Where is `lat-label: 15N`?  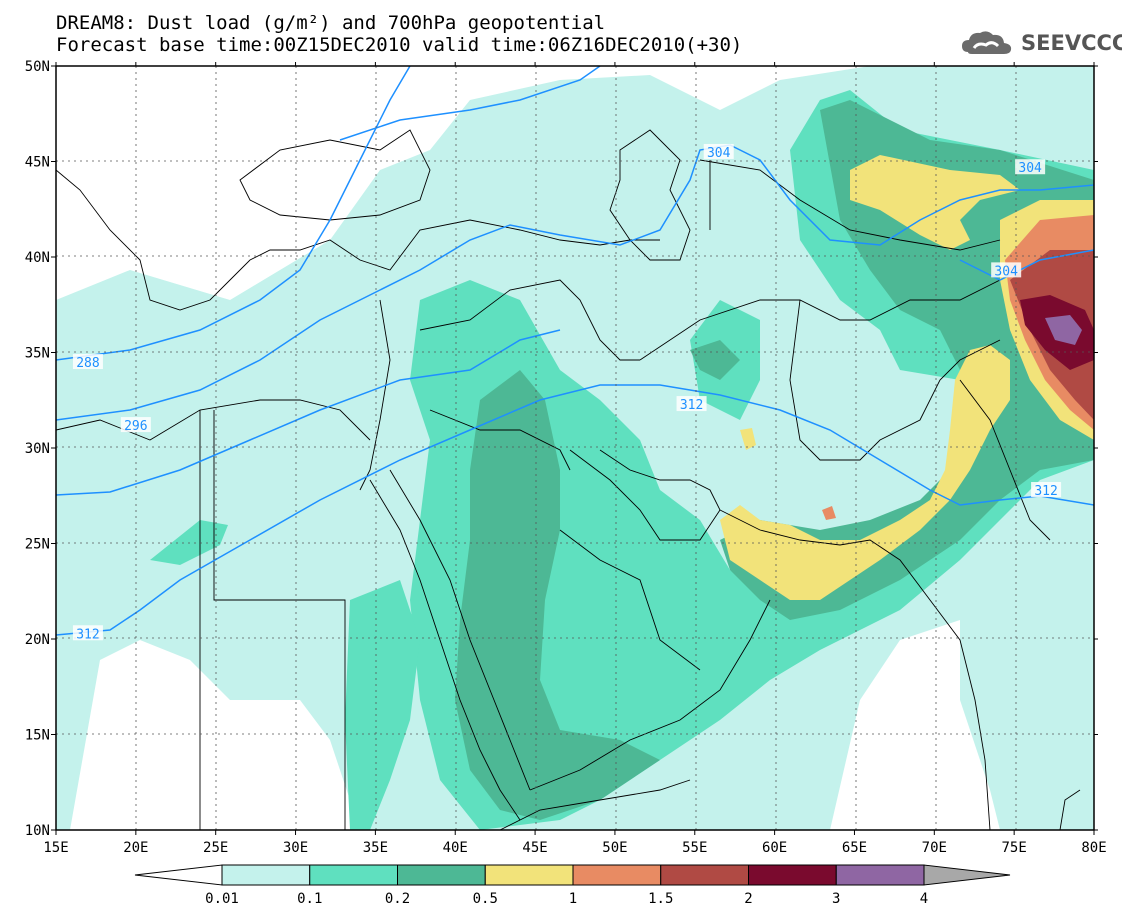 lat-label: 15N is located at coordinates (37, 736).